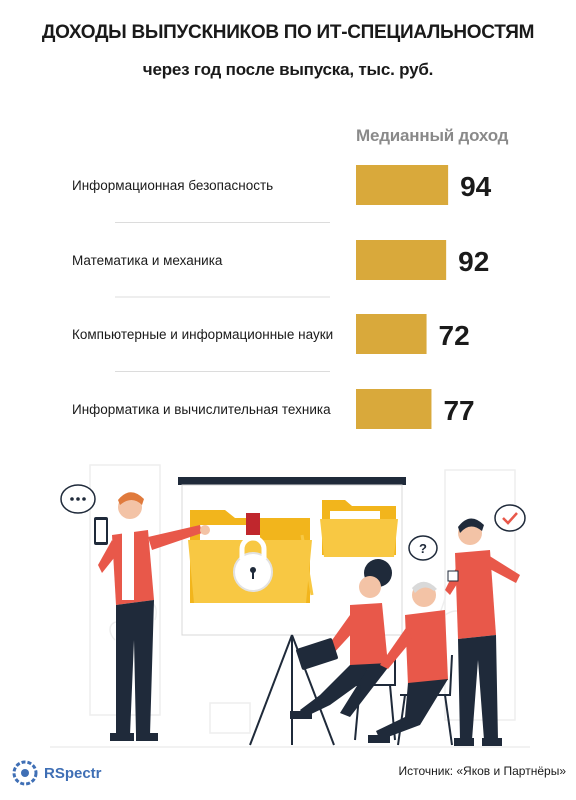  What do you see at coordinates (288, 32) in the screenshot?
I see `chart-title: ДОХОДЫ ВЫПУСКНИКОВ ПО ИТ-СПЕЦИАЛЬНОСТЯМ` at bounding box center [288, 32].